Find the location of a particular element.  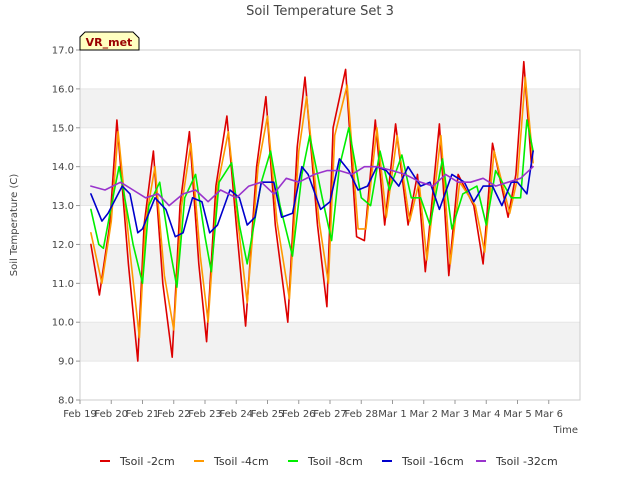

y-tick-label: 10.0 is located at coordinates (63, 323).